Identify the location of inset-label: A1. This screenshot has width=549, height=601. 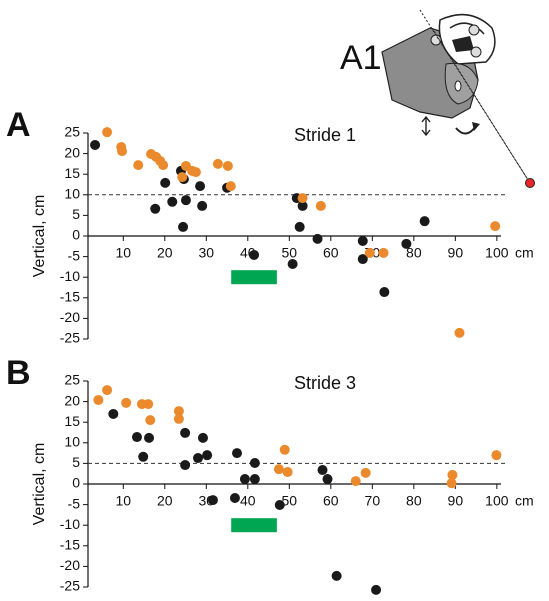
(361, 58).